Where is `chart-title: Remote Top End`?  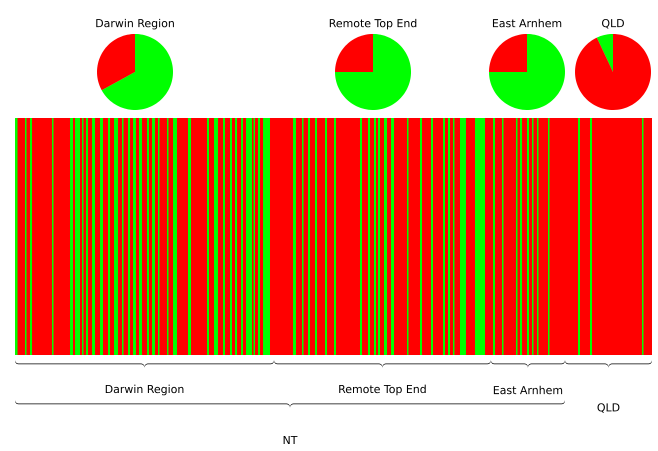
chart-title: Remote Top End is located at coordinates (373, 24).